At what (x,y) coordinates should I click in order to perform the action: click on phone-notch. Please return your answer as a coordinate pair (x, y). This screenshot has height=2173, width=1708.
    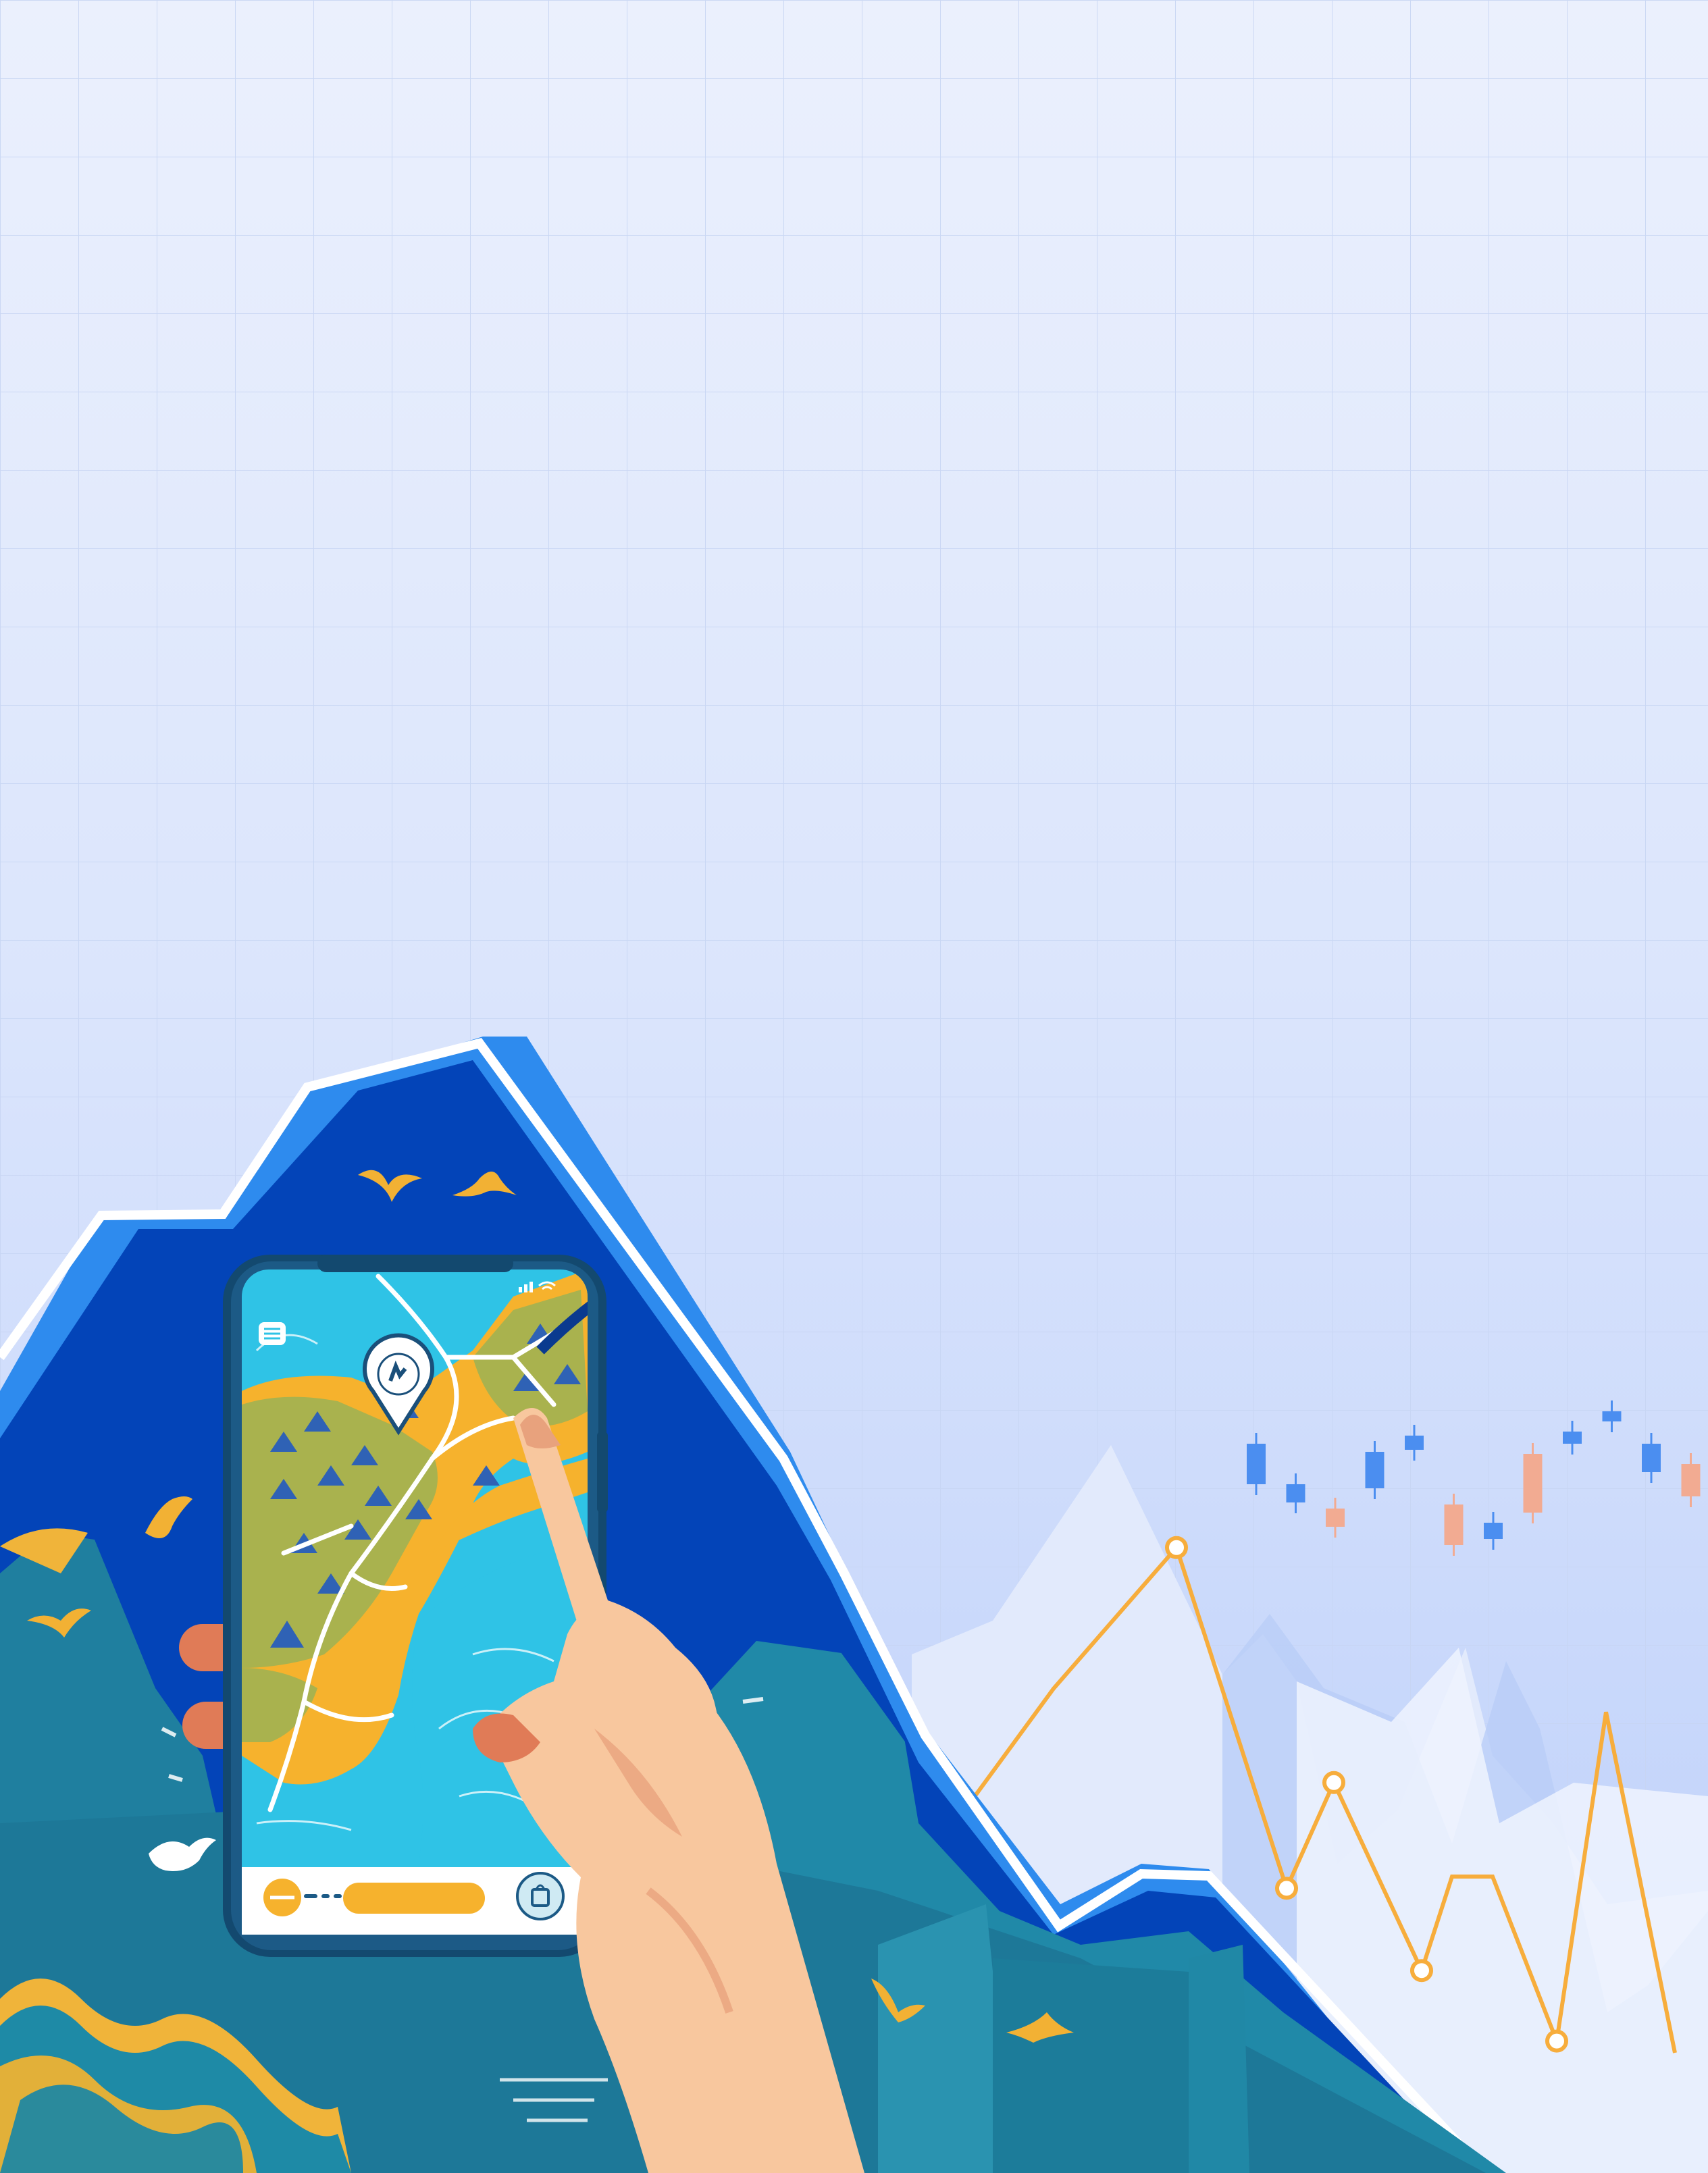
    Looking at the image, I should click on (415, 1263).